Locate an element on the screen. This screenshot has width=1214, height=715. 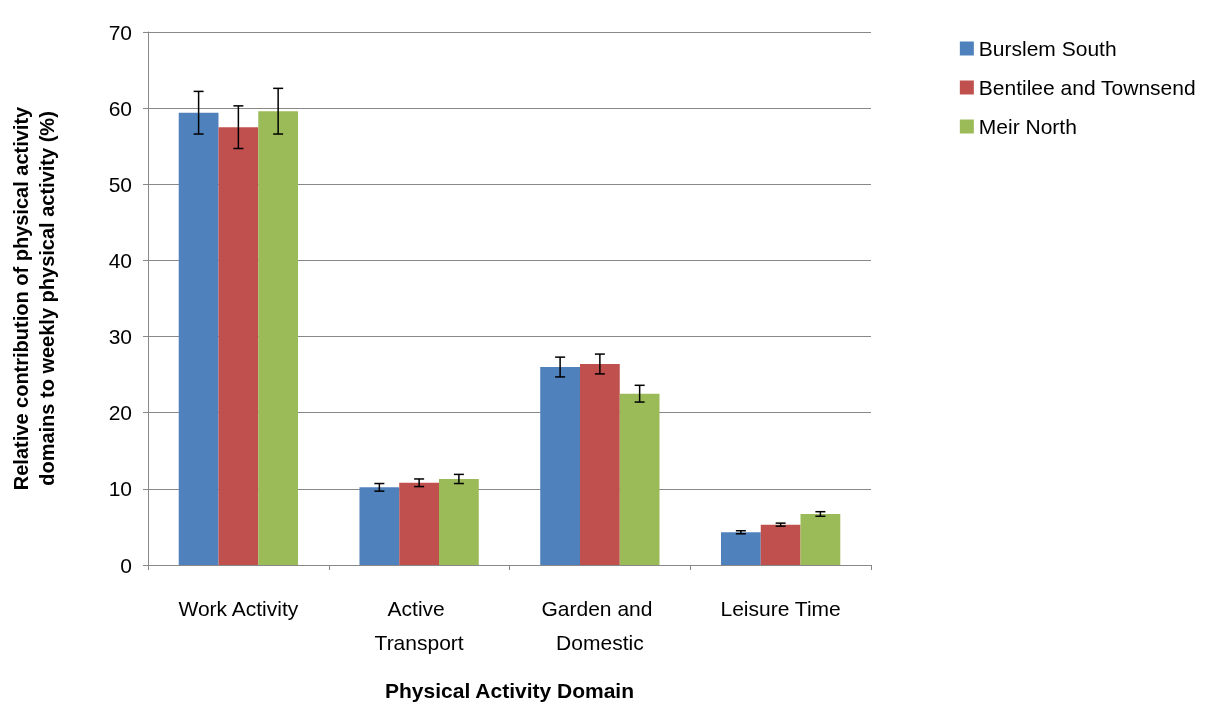
x-axis-title: Physical Activity Domain is located at coordinates (509, 690).